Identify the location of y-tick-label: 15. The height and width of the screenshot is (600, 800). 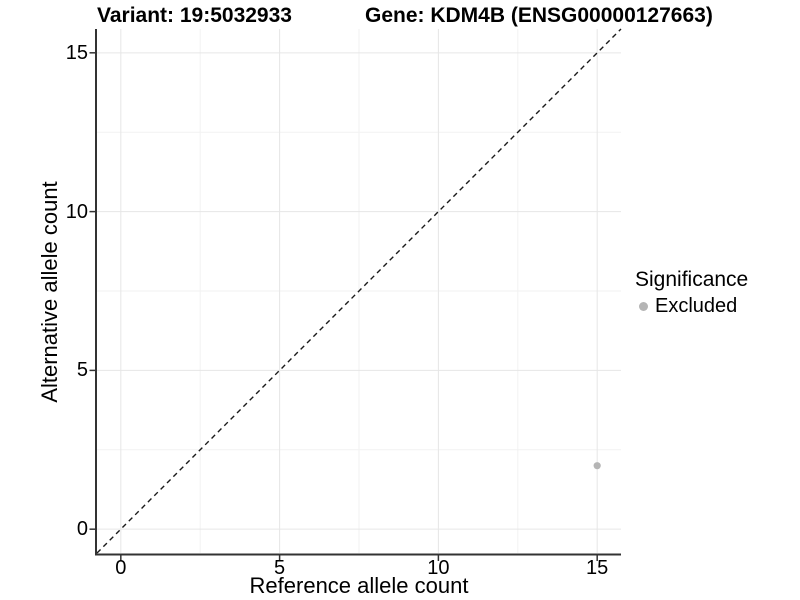
(76, 52).